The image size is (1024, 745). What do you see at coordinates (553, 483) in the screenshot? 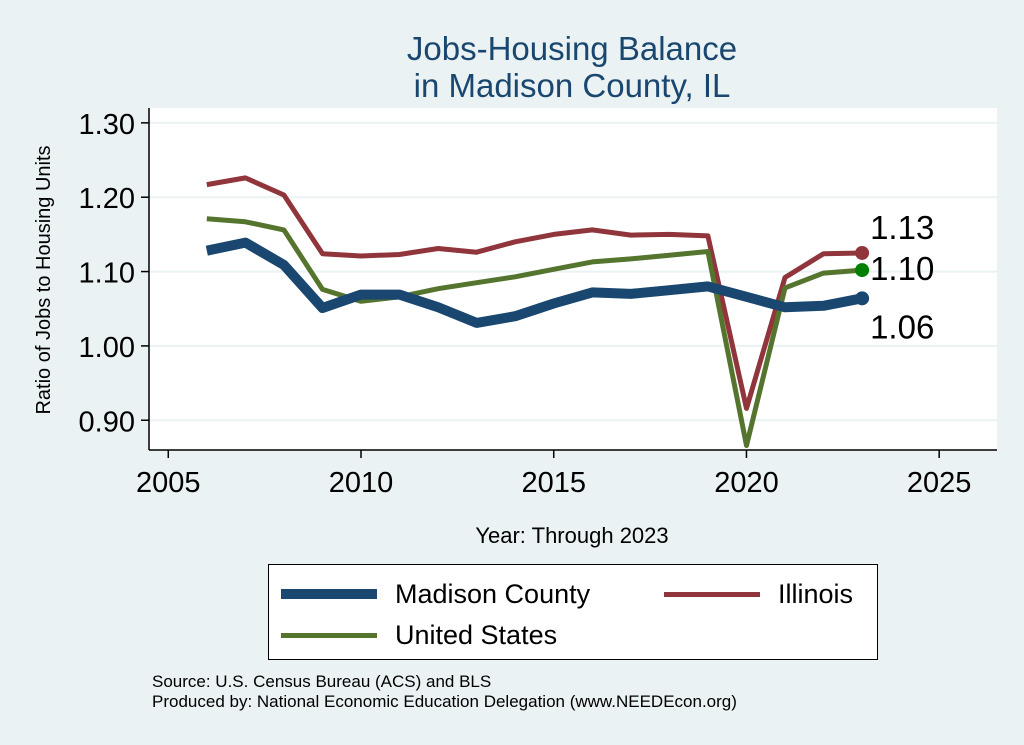
I see `x-tick-label: 2015` at bounding box center [553, 483].